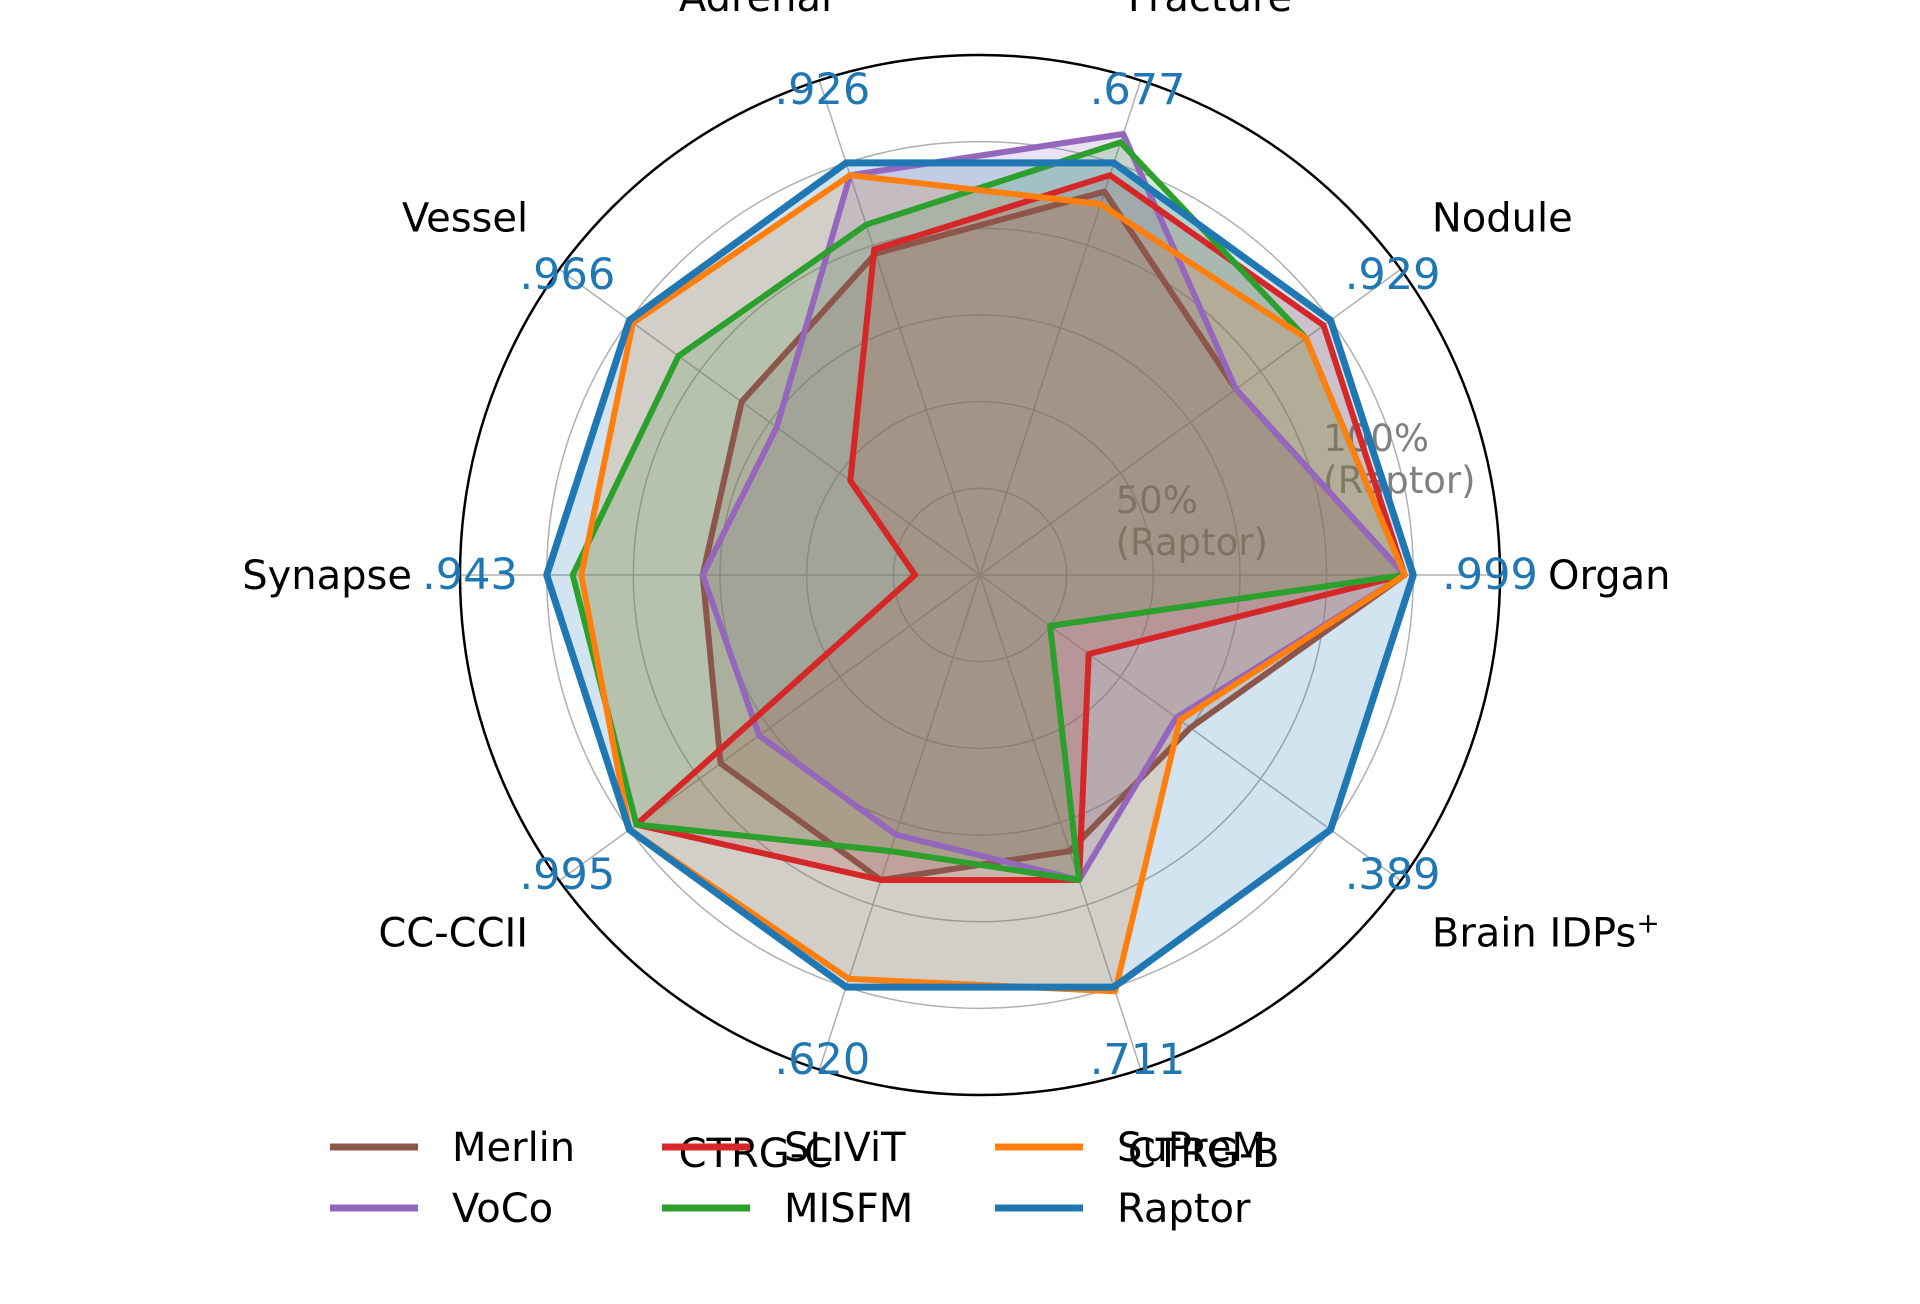 Image resolution: width=1920 pixels, height=1304 pixels. Describe the element at coordinates (1191, 1148) in the screenshot. I see `legend-label-suprem: SuPreM` at that location.